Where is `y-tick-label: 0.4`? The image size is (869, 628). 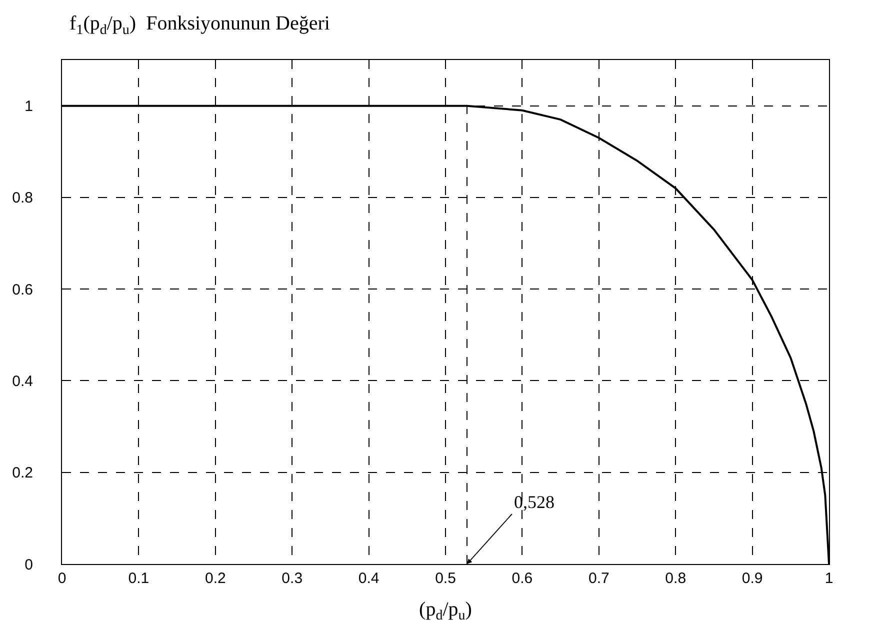
y-tick-label: 0.4 is located at coordinates (22, 381).